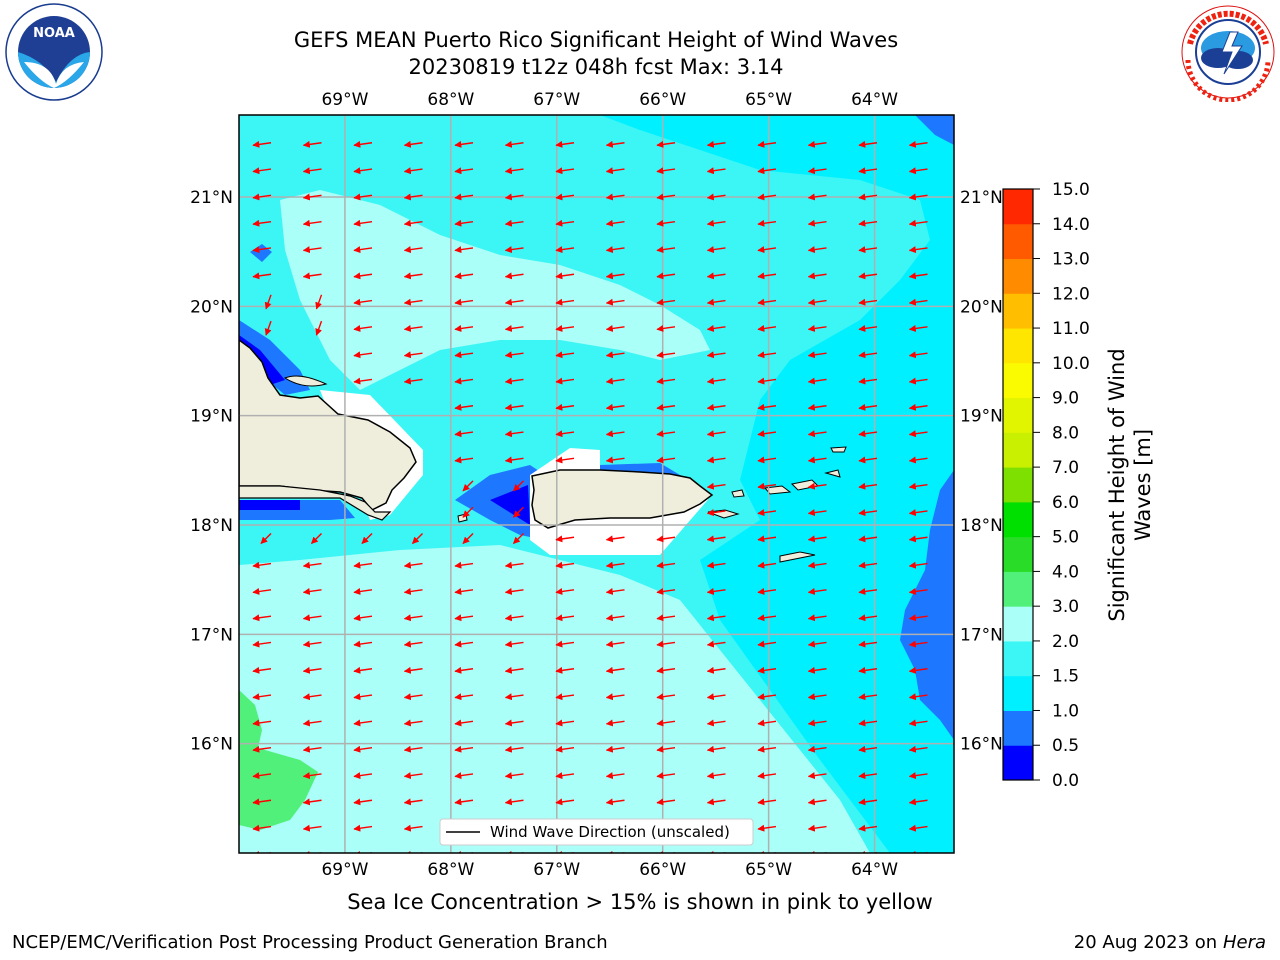 The height and width of the screenshot is (960, 1280). What do you see at coordinates (1071, 190) in the screenshot?
I see `colorbar-tick-label: 15.0` at bounding box center [1071, 190].